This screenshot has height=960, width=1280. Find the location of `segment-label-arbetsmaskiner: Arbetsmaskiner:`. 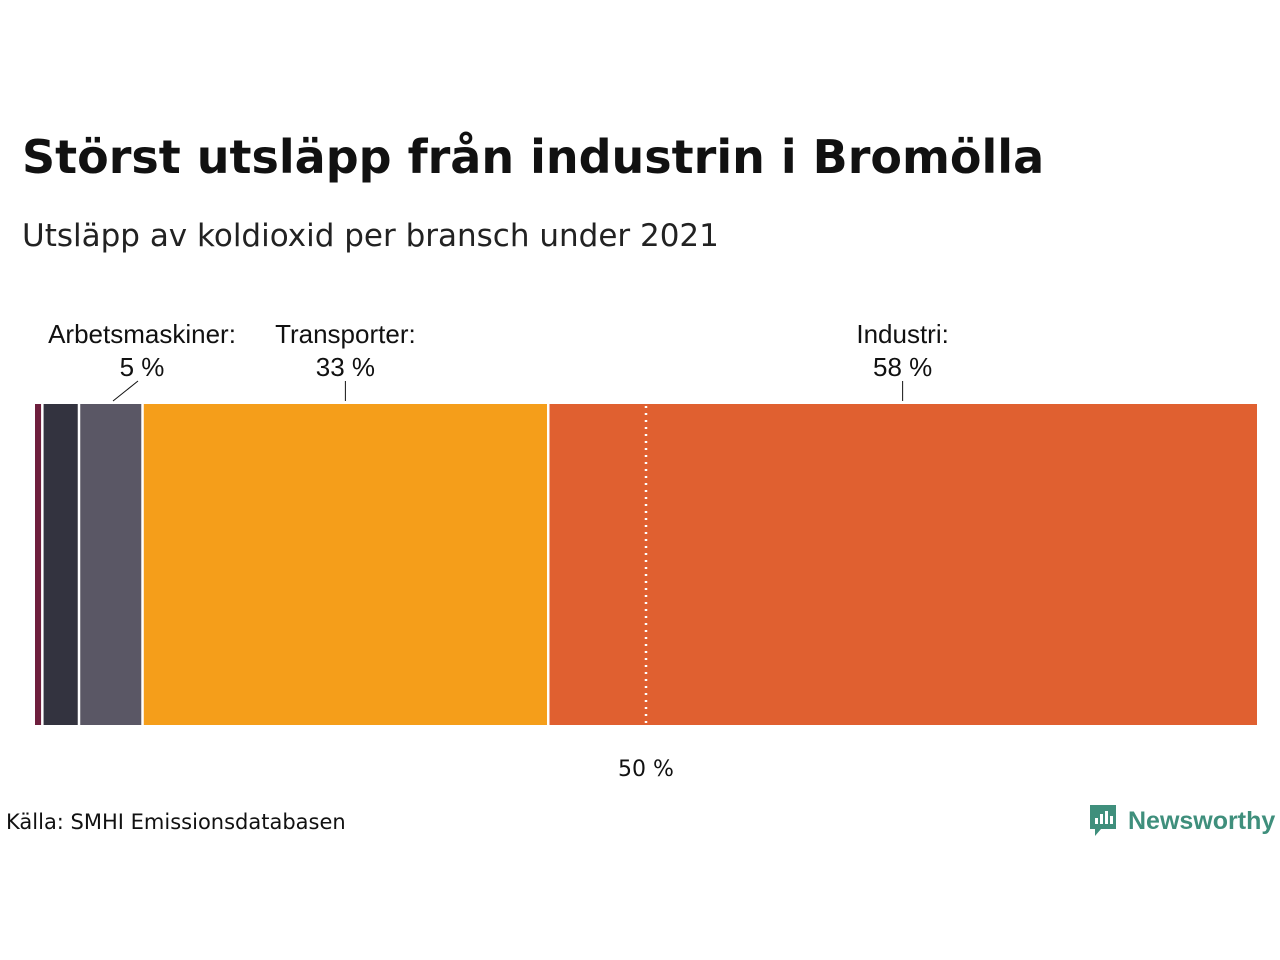

segment-label-arbetsmaskiner: Arbetsmaskiner: is located at coordinates (142, 334).